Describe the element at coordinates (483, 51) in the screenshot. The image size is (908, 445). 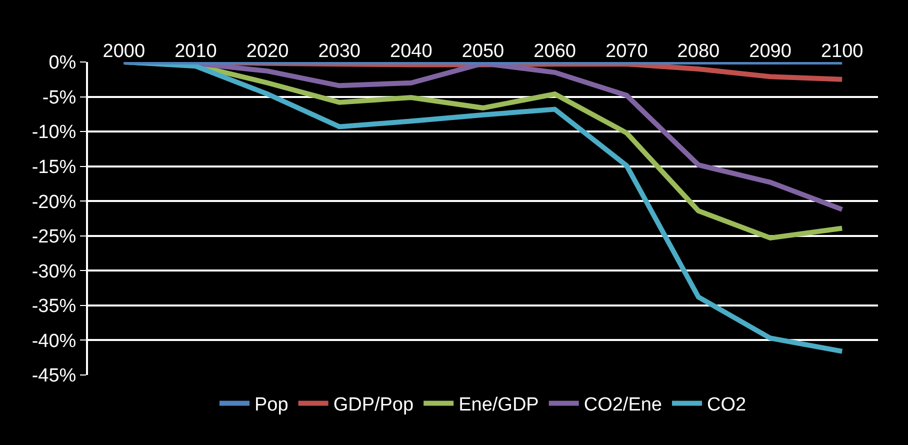
I see `x-tick-label: 2050` at that location.